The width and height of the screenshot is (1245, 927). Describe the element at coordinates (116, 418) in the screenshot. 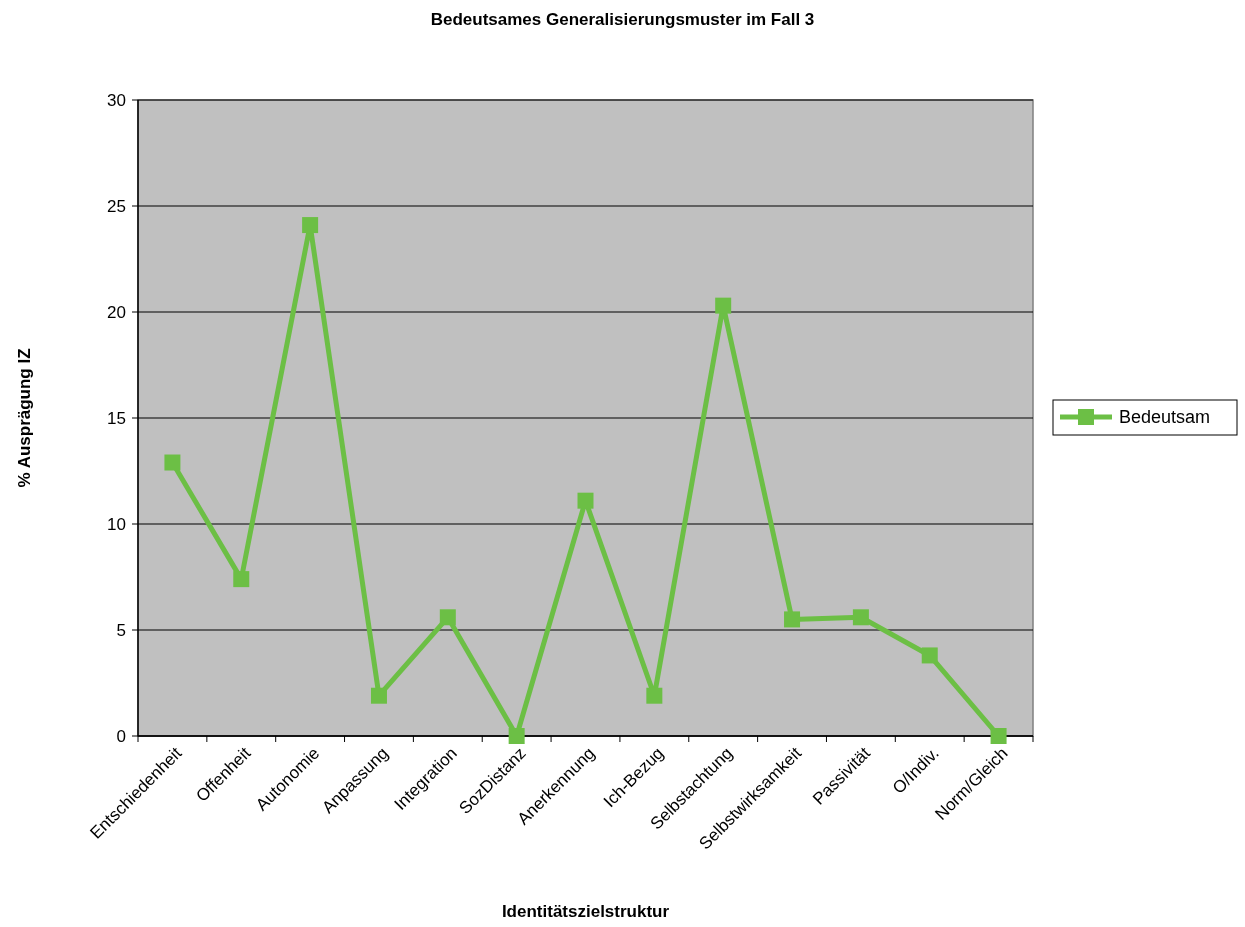

I see `y-tick-label: 15` at that location.